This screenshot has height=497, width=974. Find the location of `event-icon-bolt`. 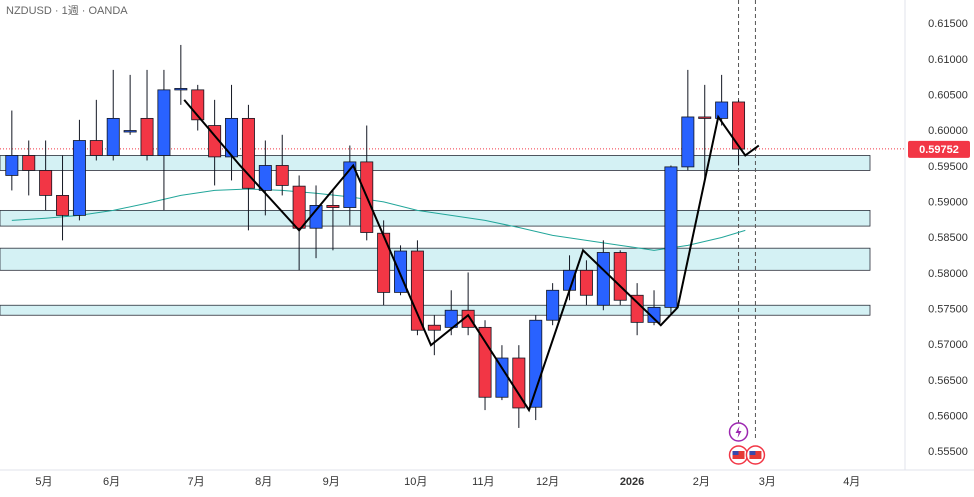

event-icon-bolt is located at coordinates (738, 432).